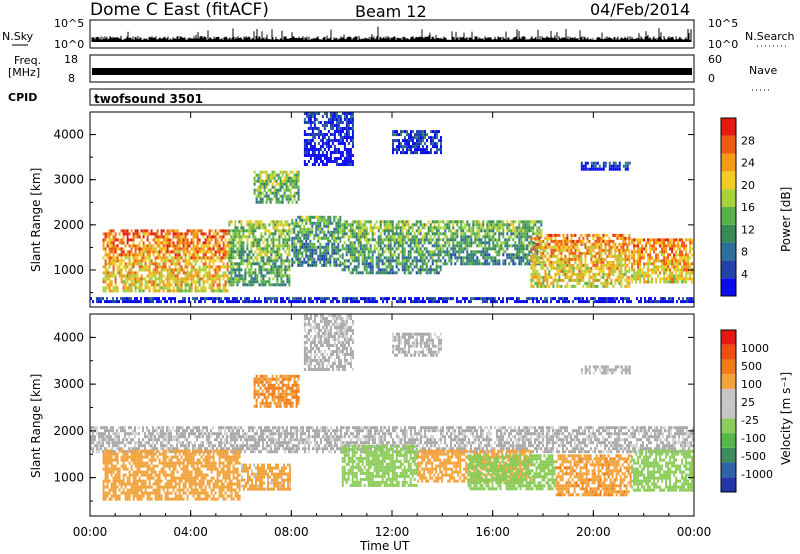  What do you see at coordinates (392, 532) in the screenshot?
I see `x-tick-label: 12:00` at bounding box center [392, 532].